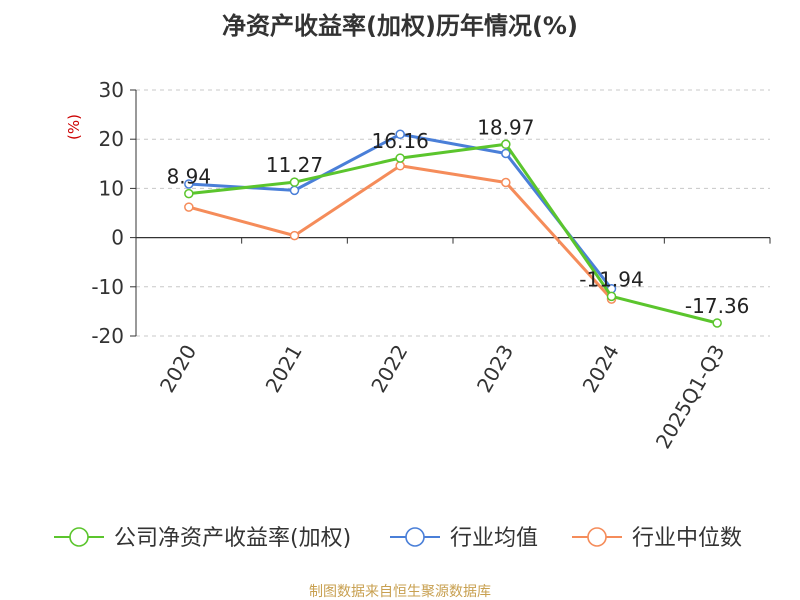 This screenshot has width=800, height=600. I want to click on y-tick-label: 30, so click(111, 90).